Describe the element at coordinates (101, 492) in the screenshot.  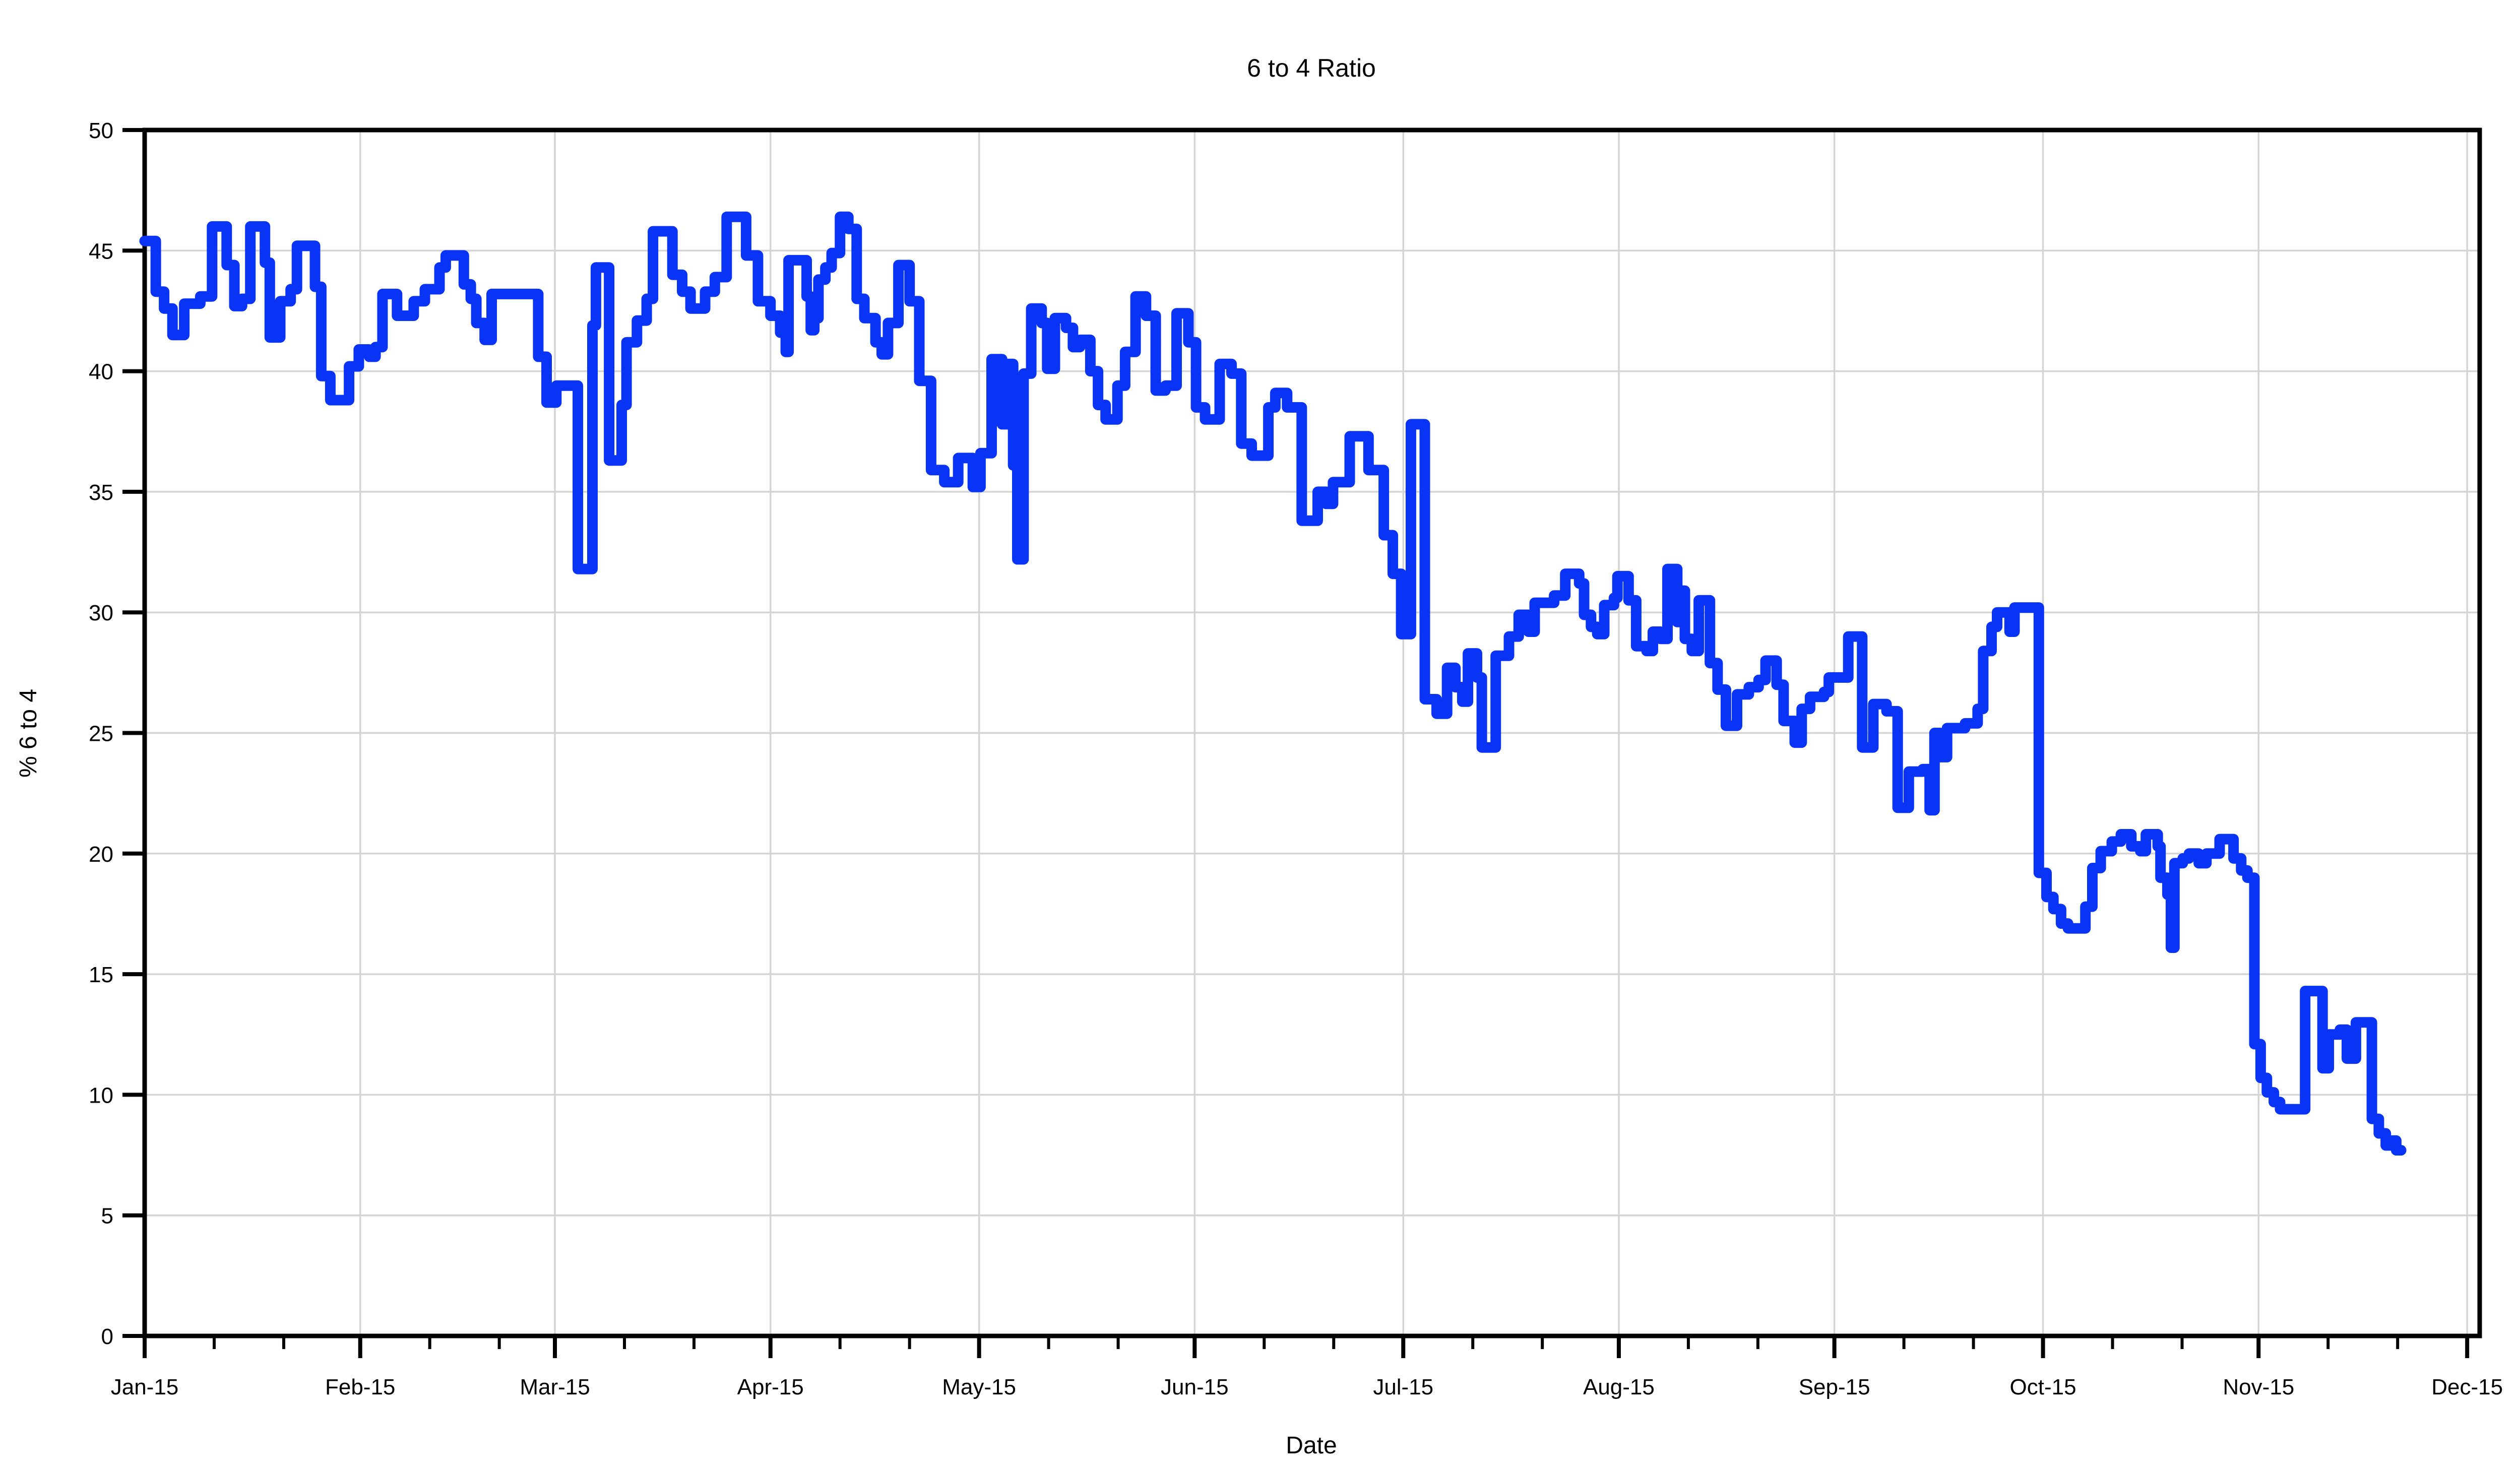
I see `y-tick-label: 35` at that location.